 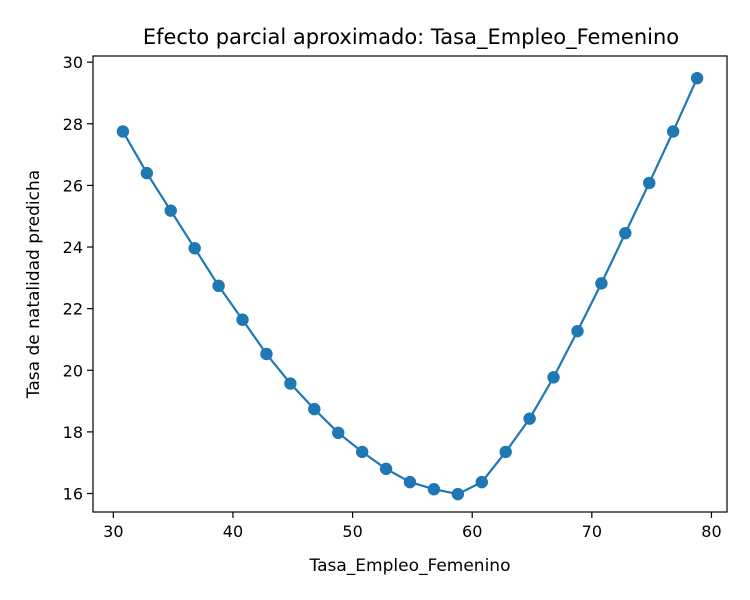 I want to click on y-axis-label: Tasa de natalidad predicha, so click(x=34, y=284).